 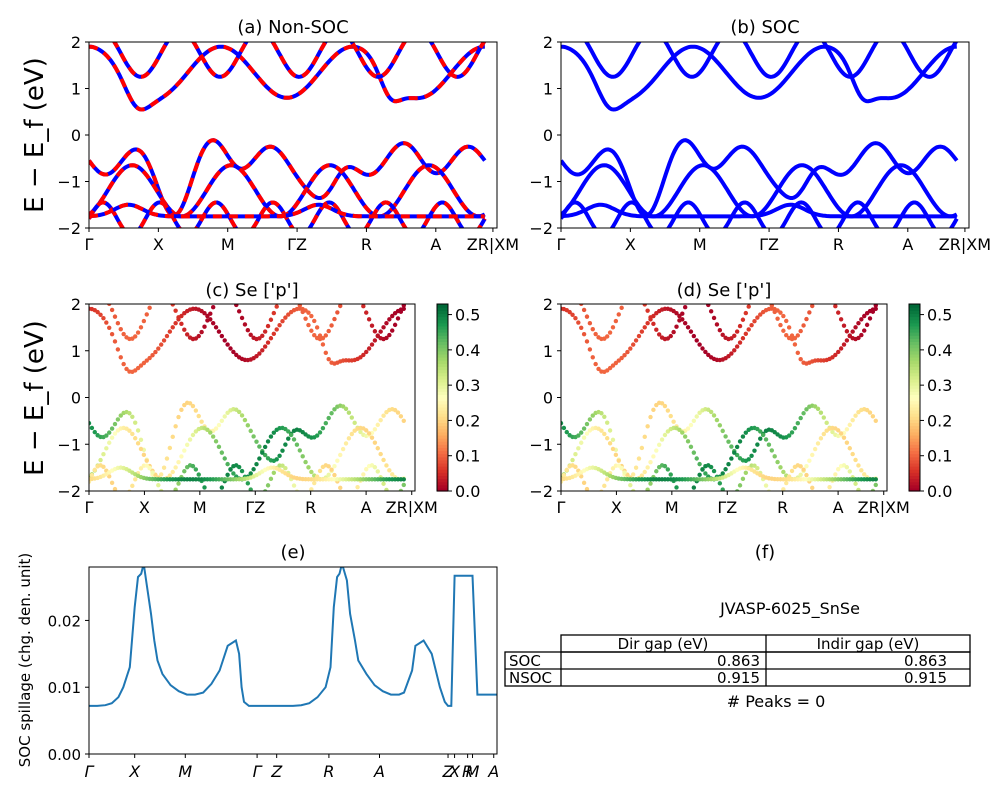 I want to click on colorbar-tick-label: 0.3, so click(x=939, y=385).